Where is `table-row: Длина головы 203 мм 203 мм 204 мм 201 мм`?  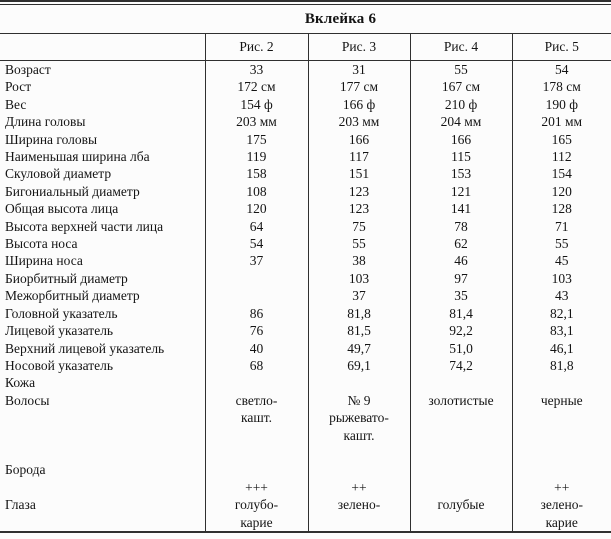 table-row: Длина головы 203 мм 203 мм 204 мм 201 мм is located at coordinates (305, 122).